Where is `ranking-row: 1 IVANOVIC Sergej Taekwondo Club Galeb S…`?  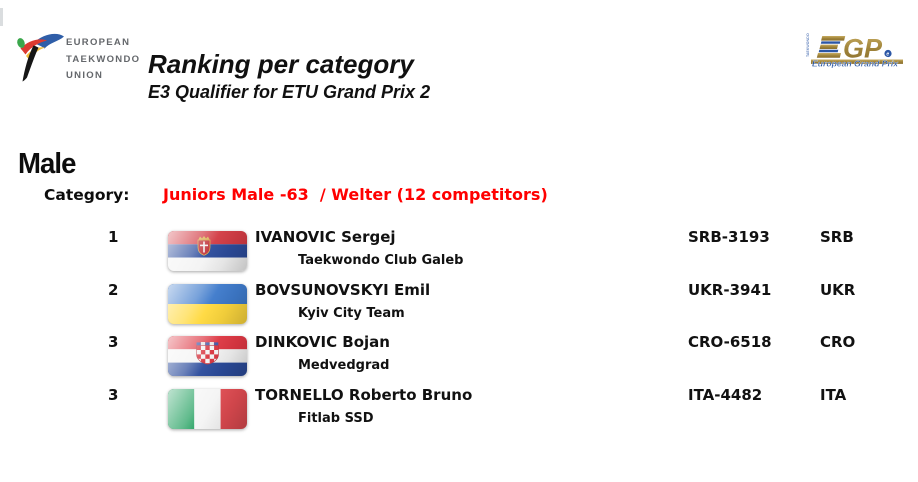 ranking-row: 1 IVANOVIC Sergej Taekwondo Club Galeb S… is located at coordinates (459, 255).